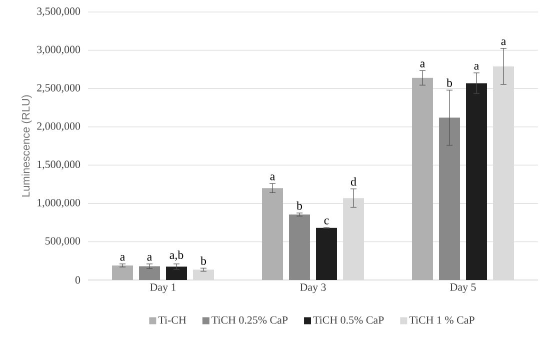  Describe the element at coordinates (441, 320) in the screenshot. I see `legend-label: TiCH 1 % CaP` at that location.